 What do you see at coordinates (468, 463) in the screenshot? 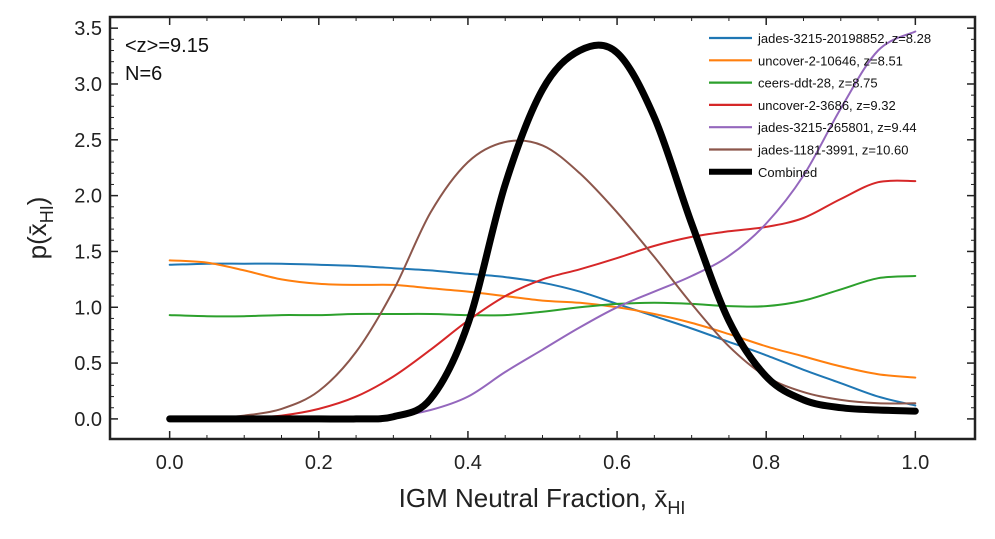
I see `x-tick-label: 0.4` at bounding box center [468, 463].